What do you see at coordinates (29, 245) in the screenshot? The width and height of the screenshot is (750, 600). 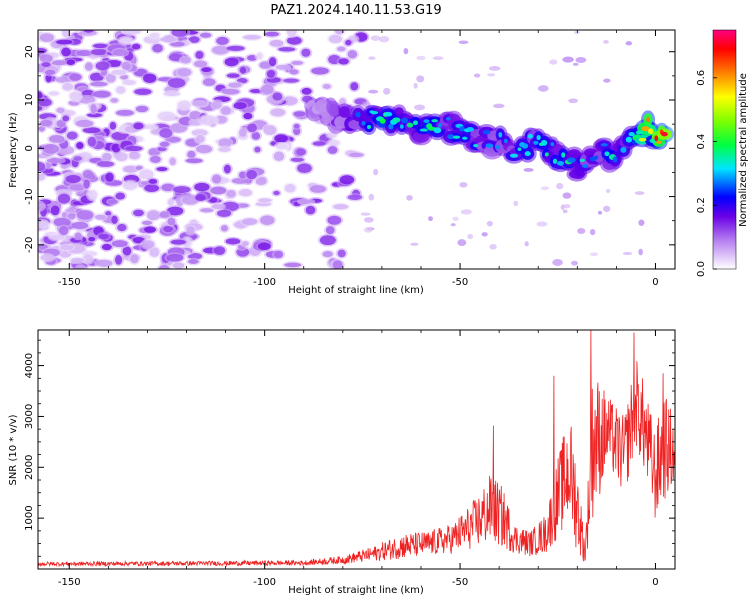 I see `spectrogram-y-tick-label: -20` at bounding box center [29, 245].